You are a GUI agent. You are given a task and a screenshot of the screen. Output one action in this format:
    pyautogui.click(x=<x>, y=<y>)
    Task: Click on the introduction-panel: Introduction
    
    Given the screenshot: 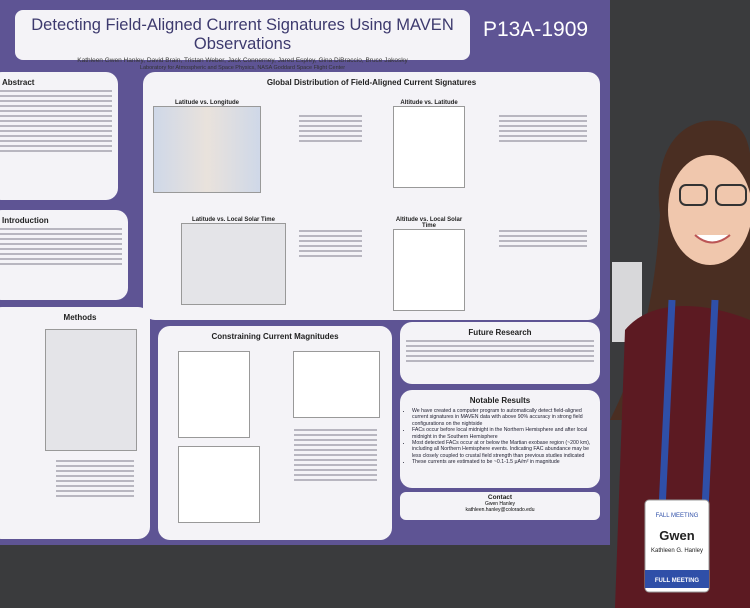 What is the action you would take?
    pyautogui.click(x=64, y=255)
    